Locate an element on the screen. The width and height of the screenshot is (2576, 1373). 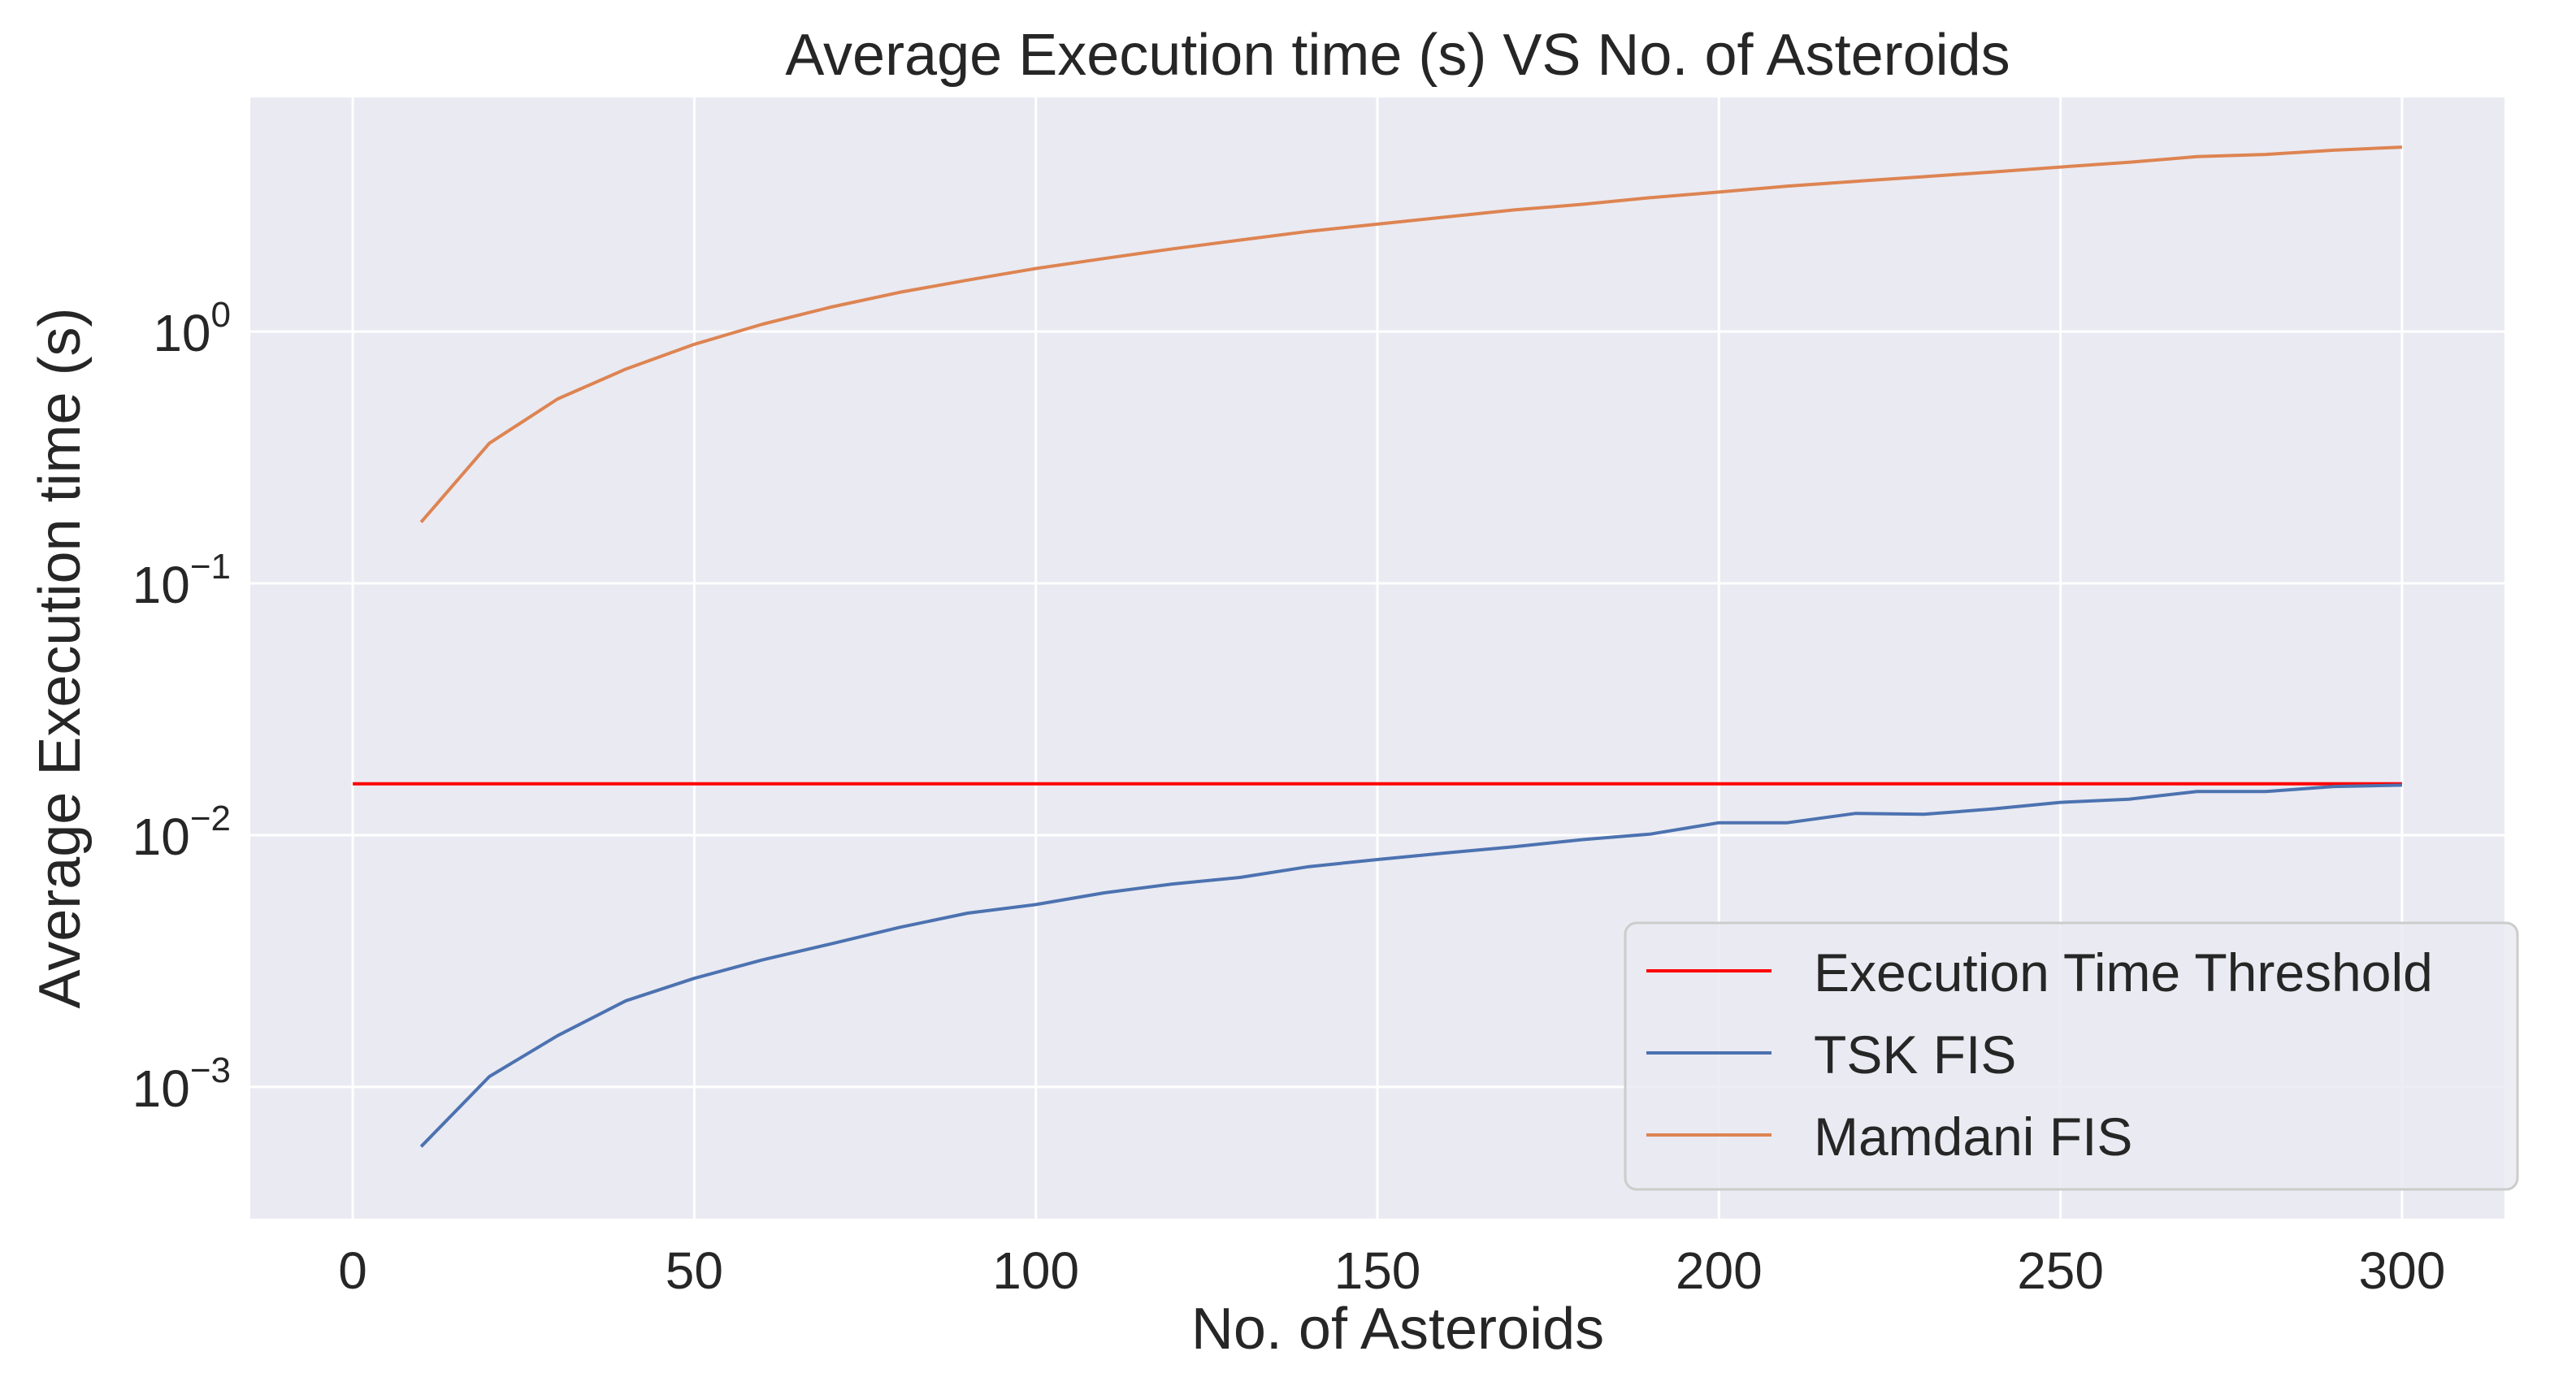
legend-box is located at coordinates (2071, 1056).